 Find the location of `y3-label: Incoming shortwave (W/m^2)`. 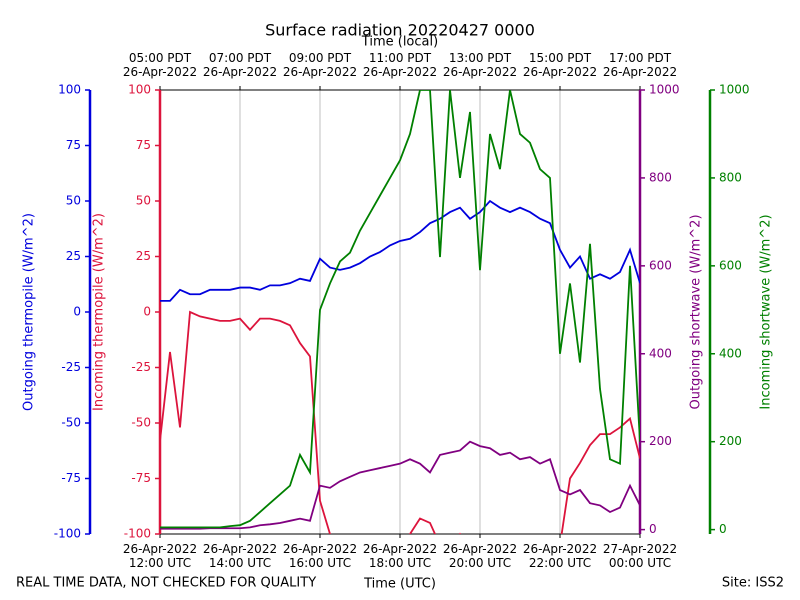

y3-label: Incoming shortwave (W/m^2) is located at coordinates (766, 311).